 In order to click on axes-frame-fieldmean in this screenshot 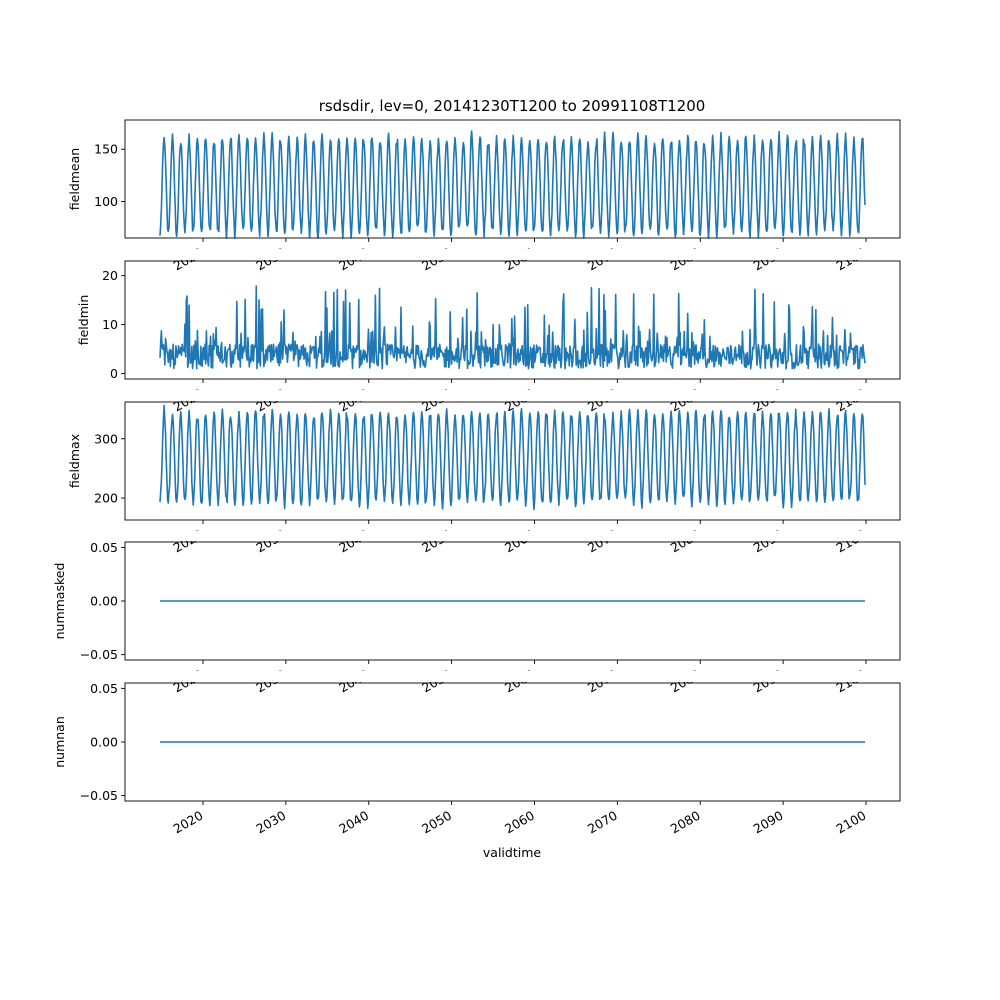, I will do `click(512, 179)`.